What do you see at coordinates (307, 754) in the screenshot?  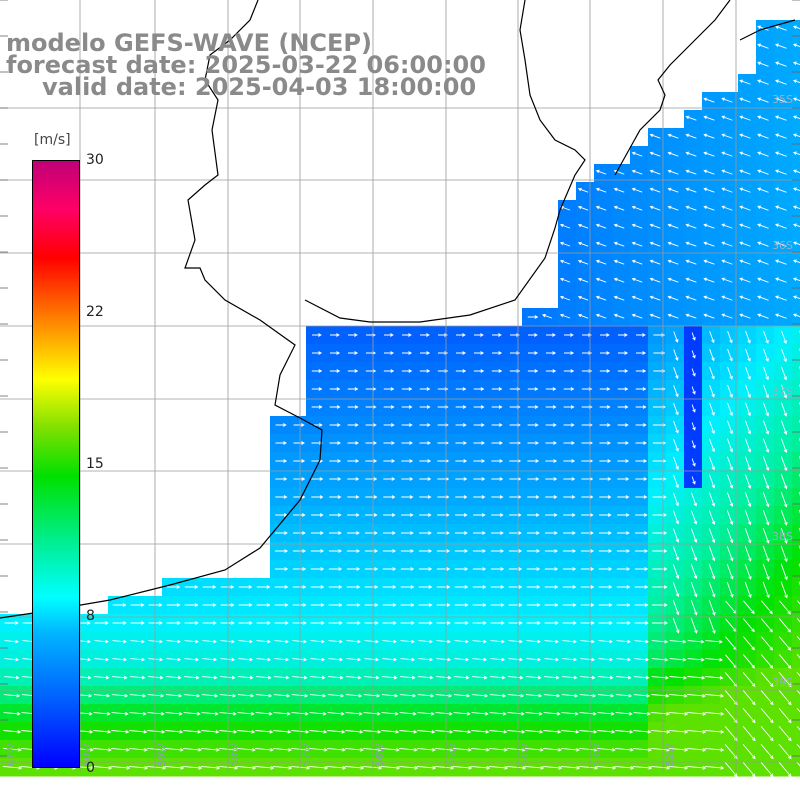 I see `longitude-label: 57W` at bounding box center [307, 754].